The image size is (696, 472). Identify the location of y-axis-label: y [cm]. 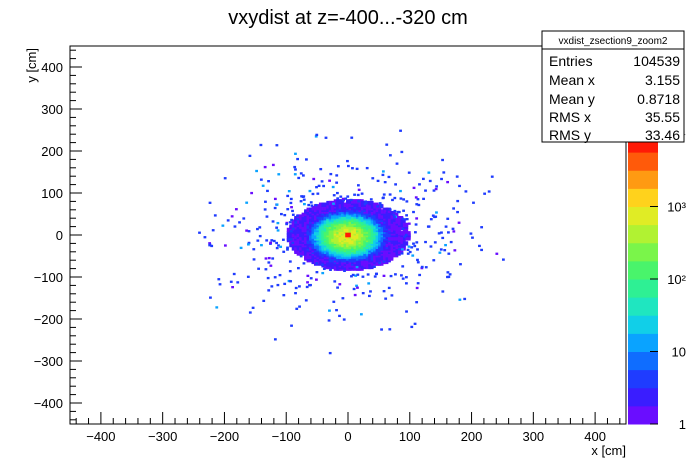
(31, 65).